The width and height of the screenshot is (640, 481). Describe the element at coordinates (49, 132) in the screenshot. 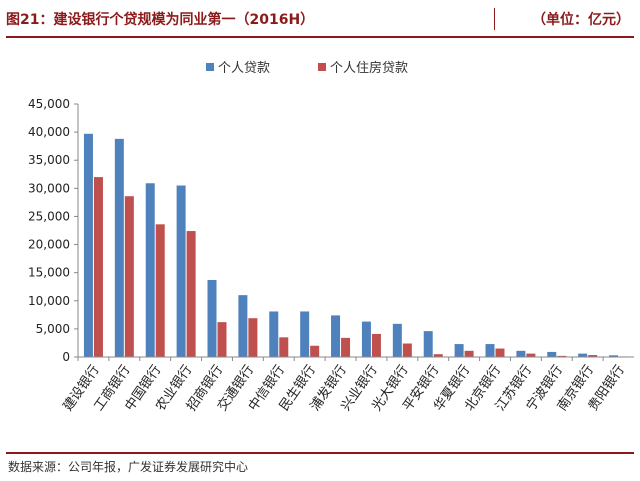

I see `y-tick-label: 40,000` at that location.